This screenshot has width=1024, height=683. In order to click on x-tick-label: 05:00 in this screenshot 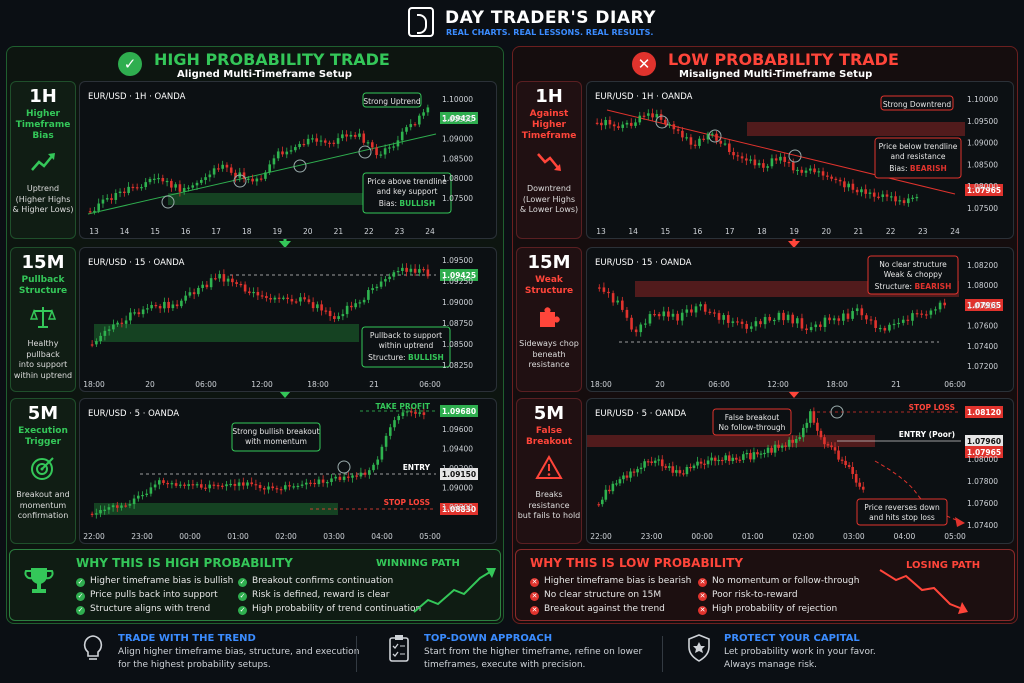, I will do `click(430, 536)`.